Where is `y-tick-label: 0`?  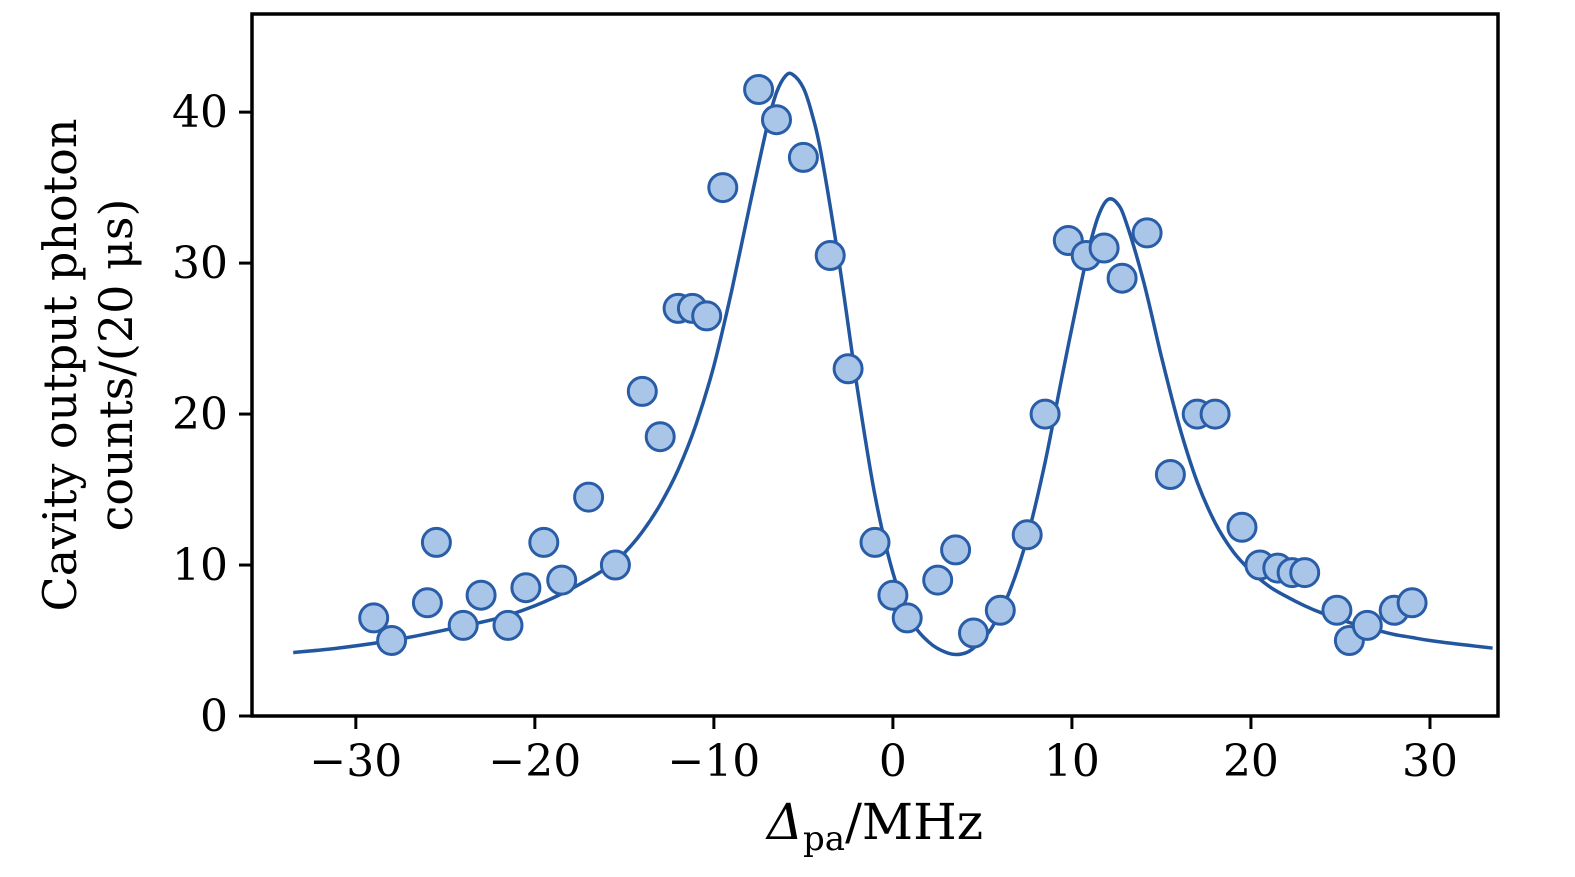
y-tick-label: 0 is located at coordinates (214, 716).